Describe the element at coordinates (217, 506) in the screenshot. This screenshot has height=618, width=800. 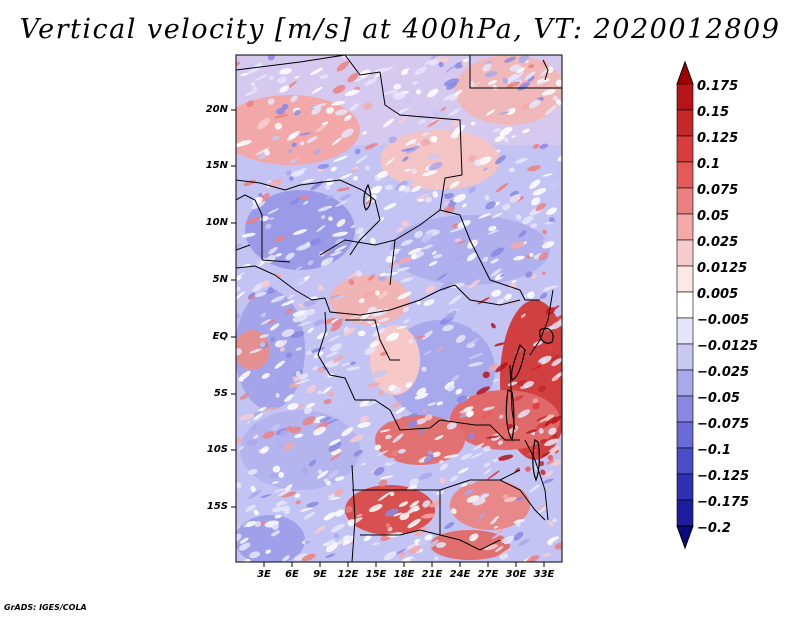
I see `lat-label: 15S` at that location.